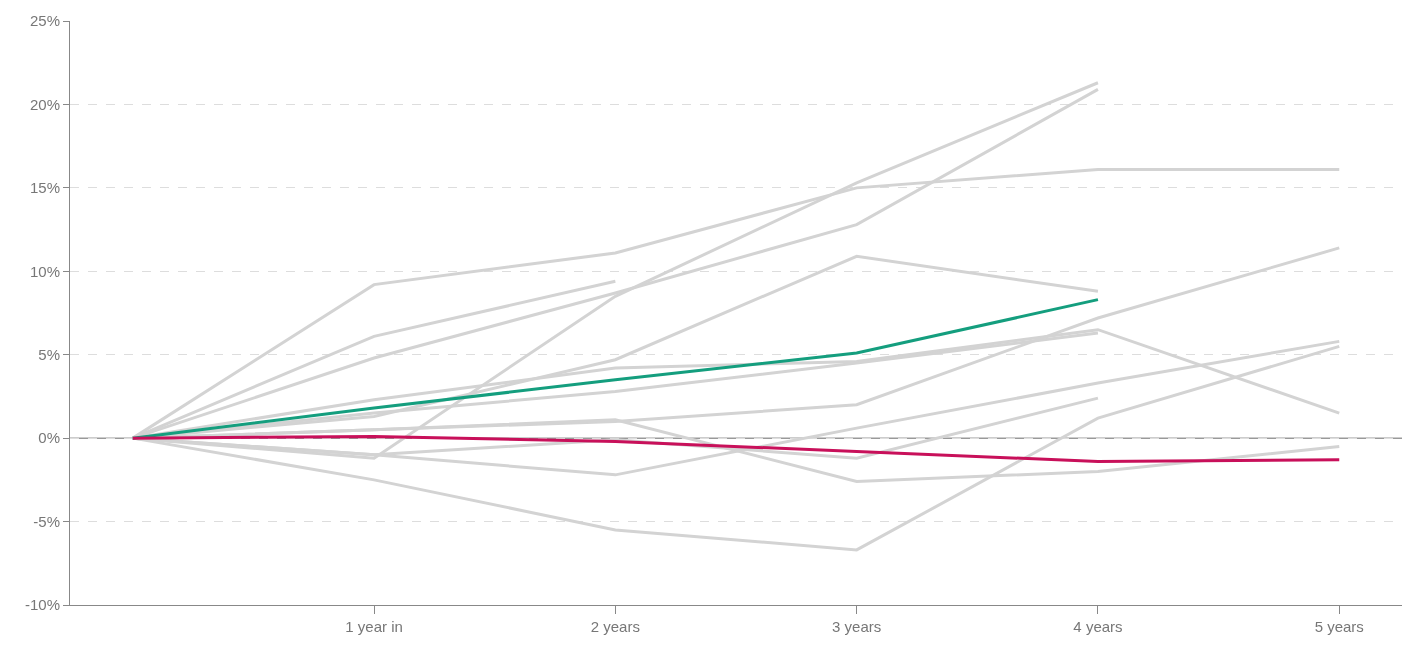 The image size is (1426, 647). Describe the element at coordinates (49, 354) in the screenshot. I see `y-tick-label: 5%` at that location.